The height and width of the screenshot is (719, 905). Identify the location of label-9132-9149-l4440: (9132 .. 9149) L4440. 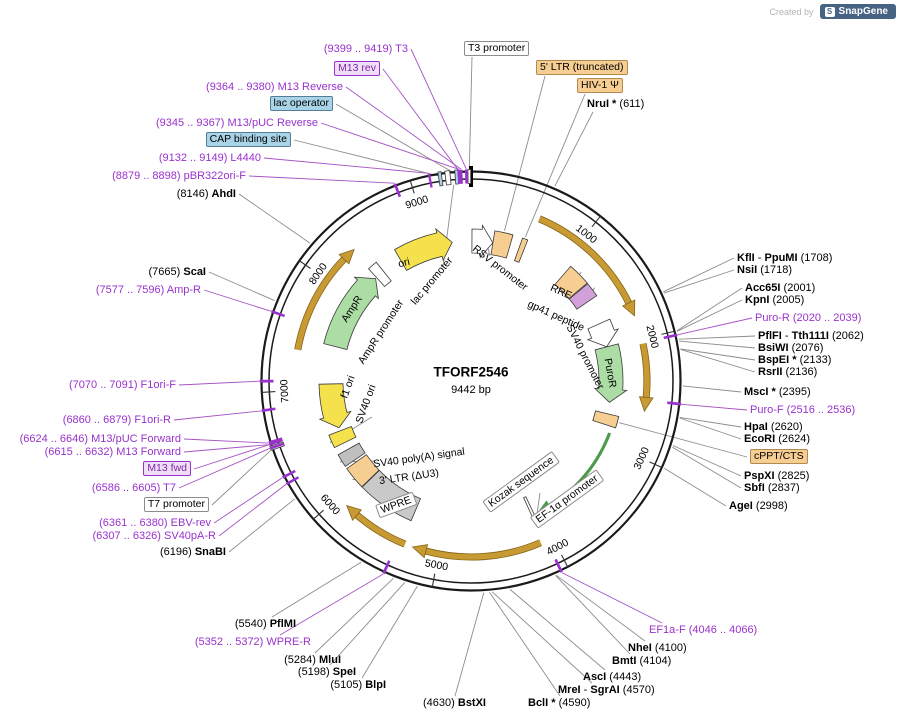
(209, 157).